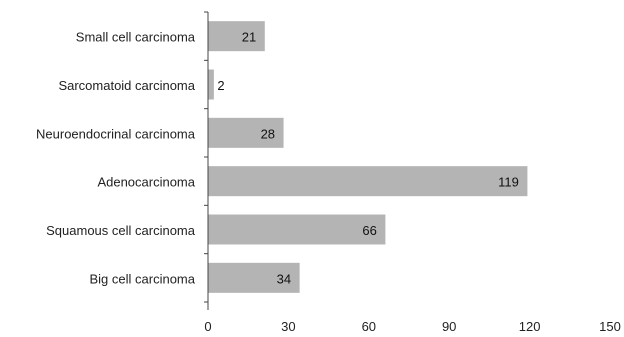  I want to click on category-label-1: Sarcomatoid carcinoma, so click(126, 85).